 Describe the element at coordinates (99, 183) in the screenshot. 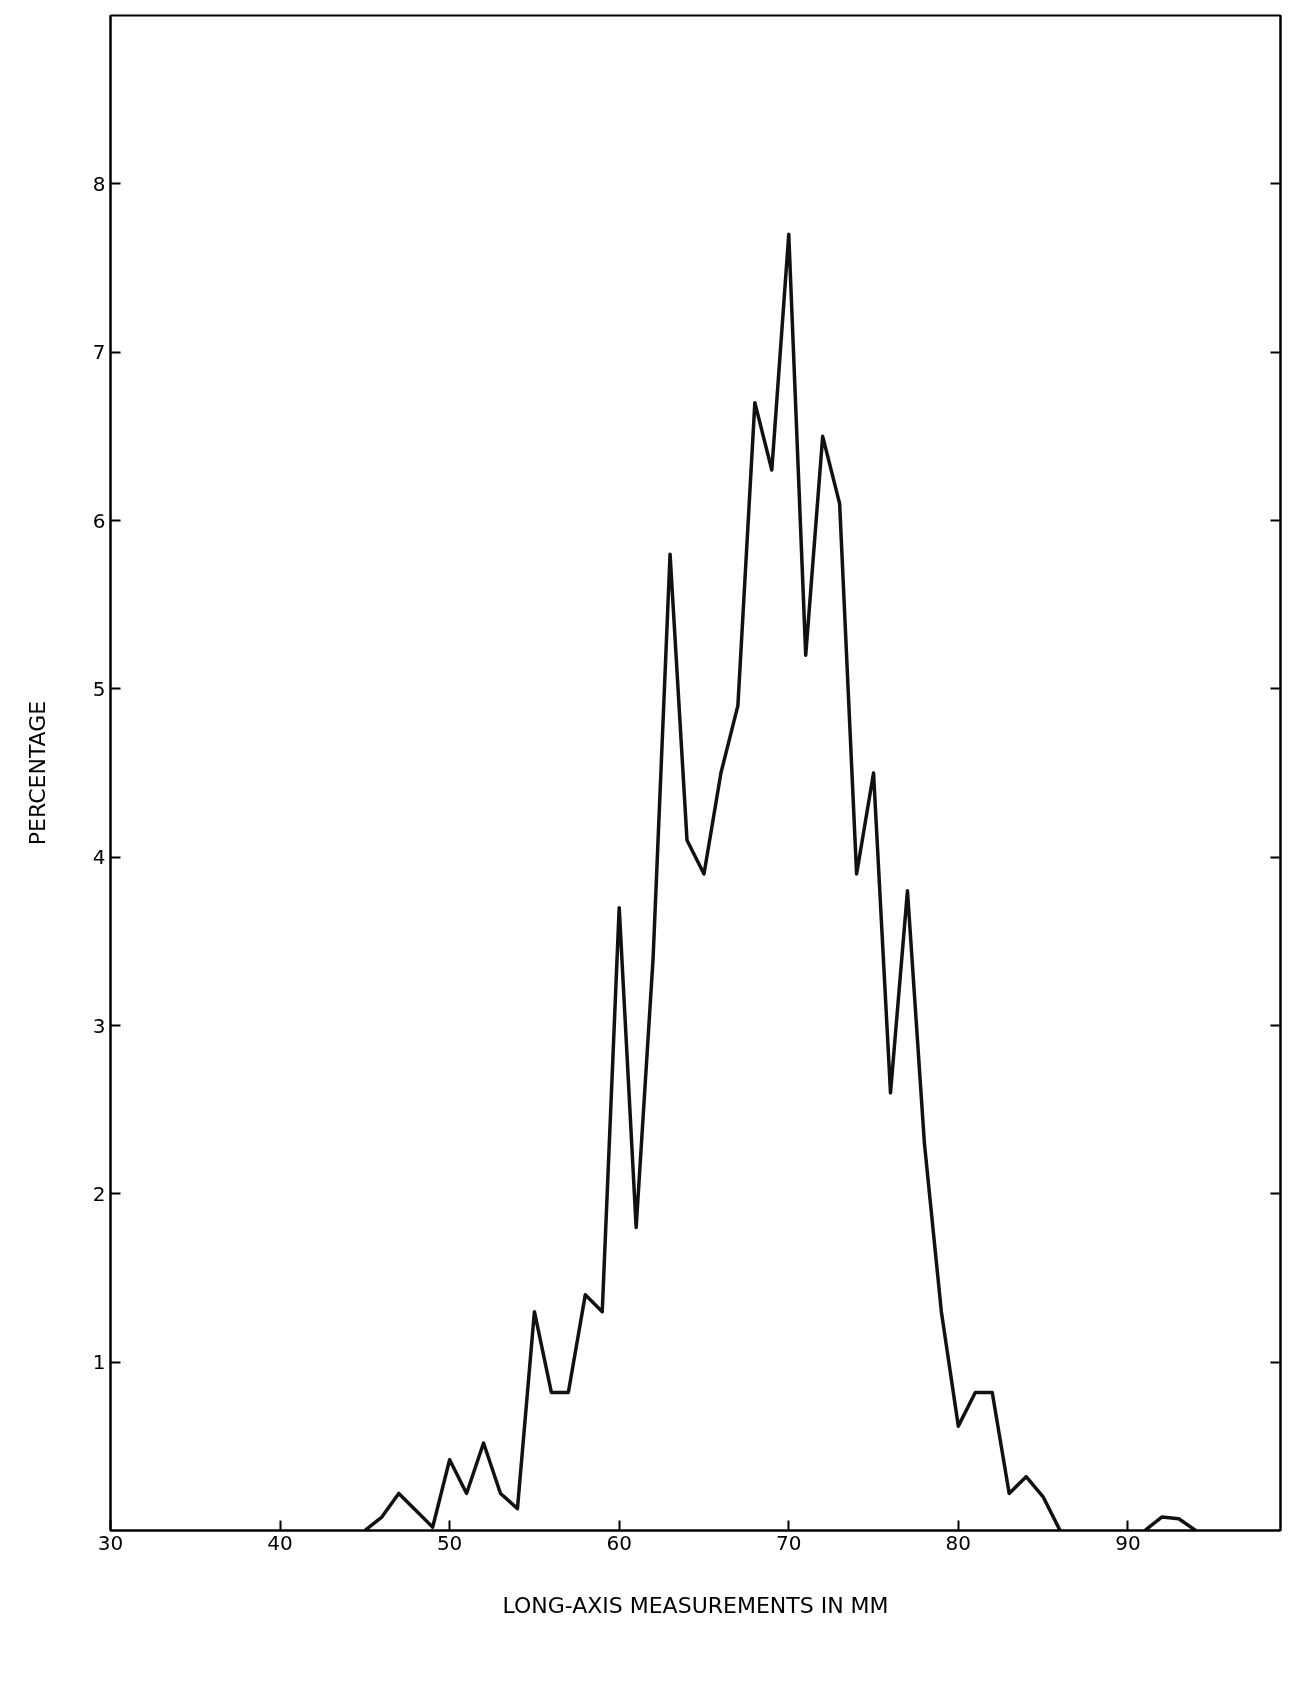

I see `y-tick-label: 8` at that location.